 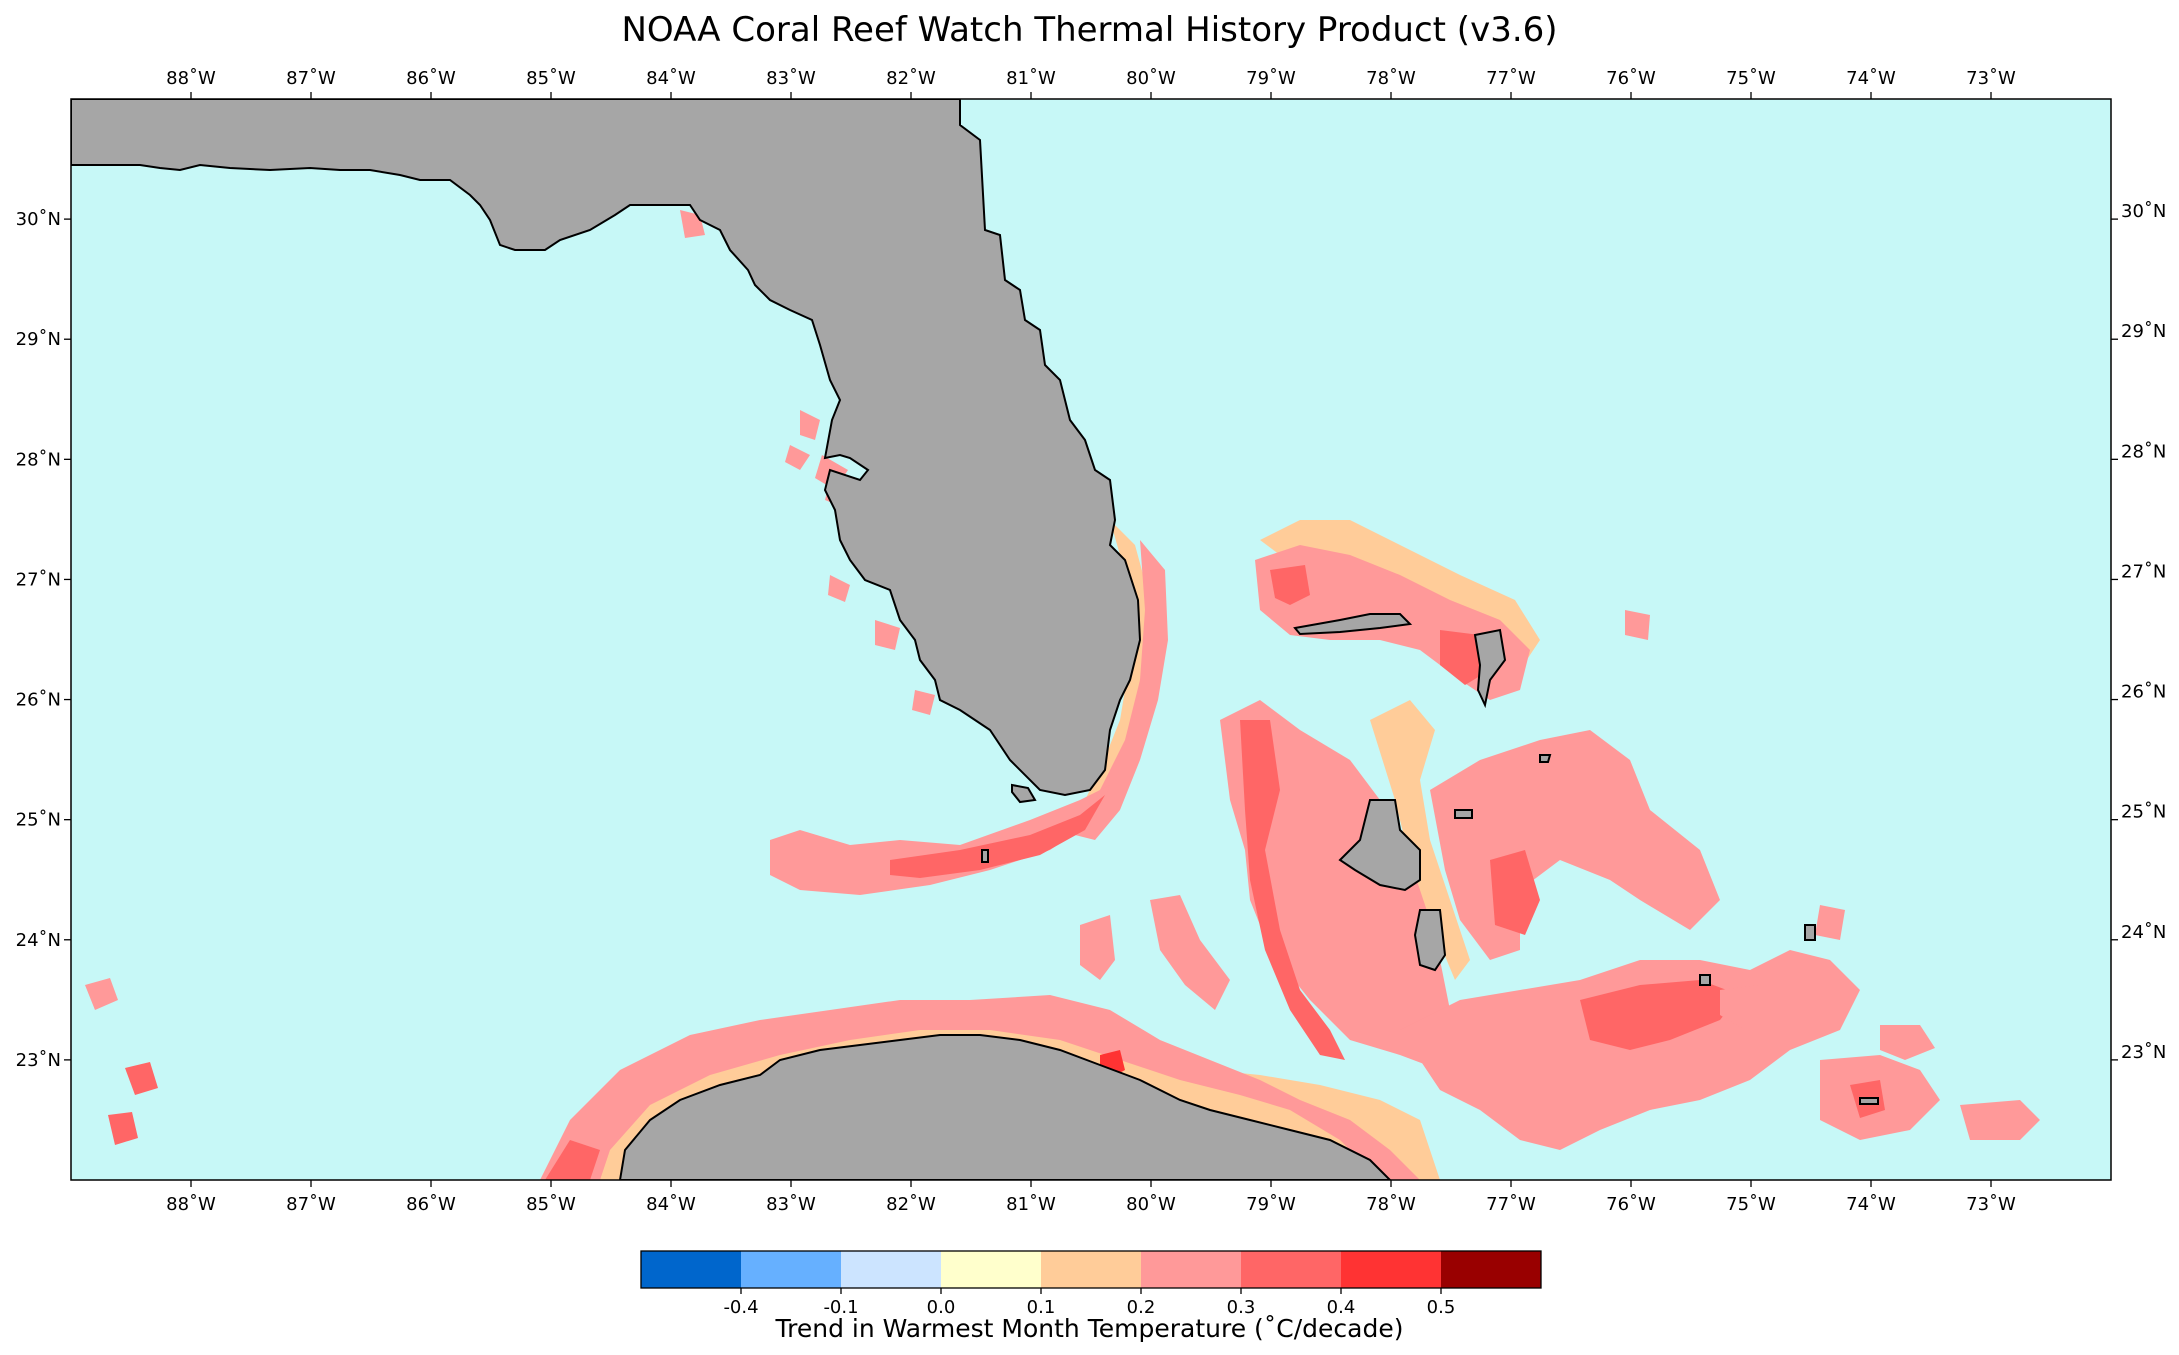 I want to click on lon-tick-label-top: 76˚W, so click(x=1631, y=78).